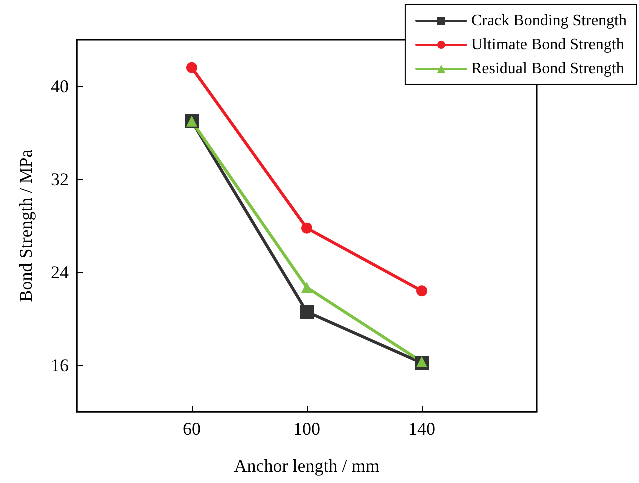 This screenshot has height=483, width=639. What do you see at coordinates (307, 466) in the screenshot?
I see `x-axis-title: Anchor length / mm` at bounding box center [307, 466].